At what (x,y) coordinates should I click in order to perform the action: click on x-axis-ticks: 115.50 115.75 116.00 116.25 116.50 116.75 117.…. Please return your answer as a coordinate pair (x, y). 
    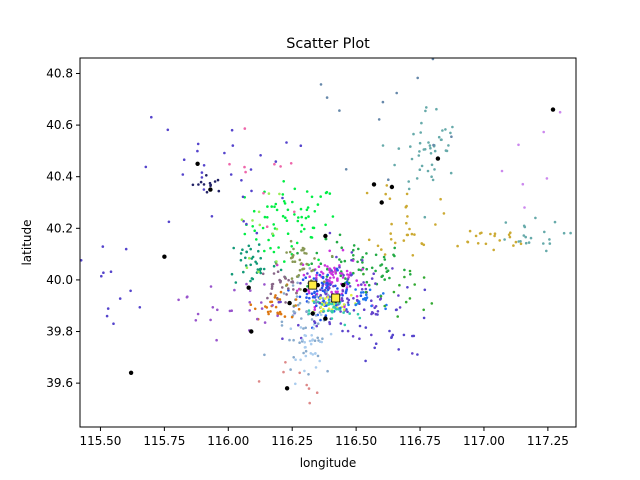
    Looking at the image, I should click on (324, 437).